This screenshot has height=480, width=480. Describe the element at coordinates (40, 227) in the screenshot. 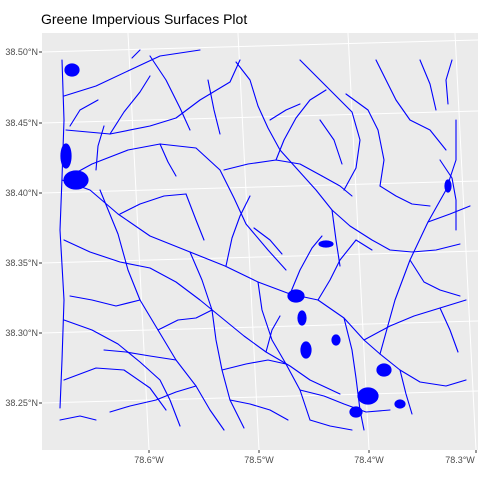

I see `y-axis-ticks` at that location.